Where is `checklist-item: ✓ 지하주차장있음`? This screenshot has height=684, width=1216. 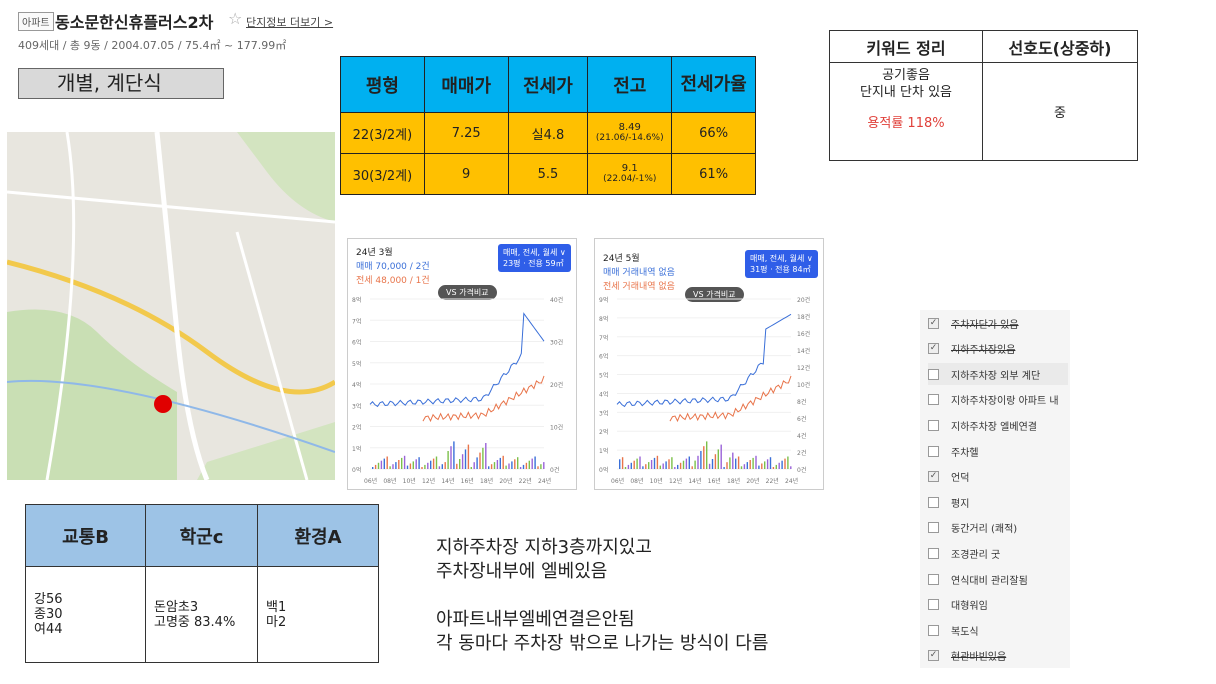 checklist-item: ✓ 지하주차장있음 is located at coordinates (998, 349).